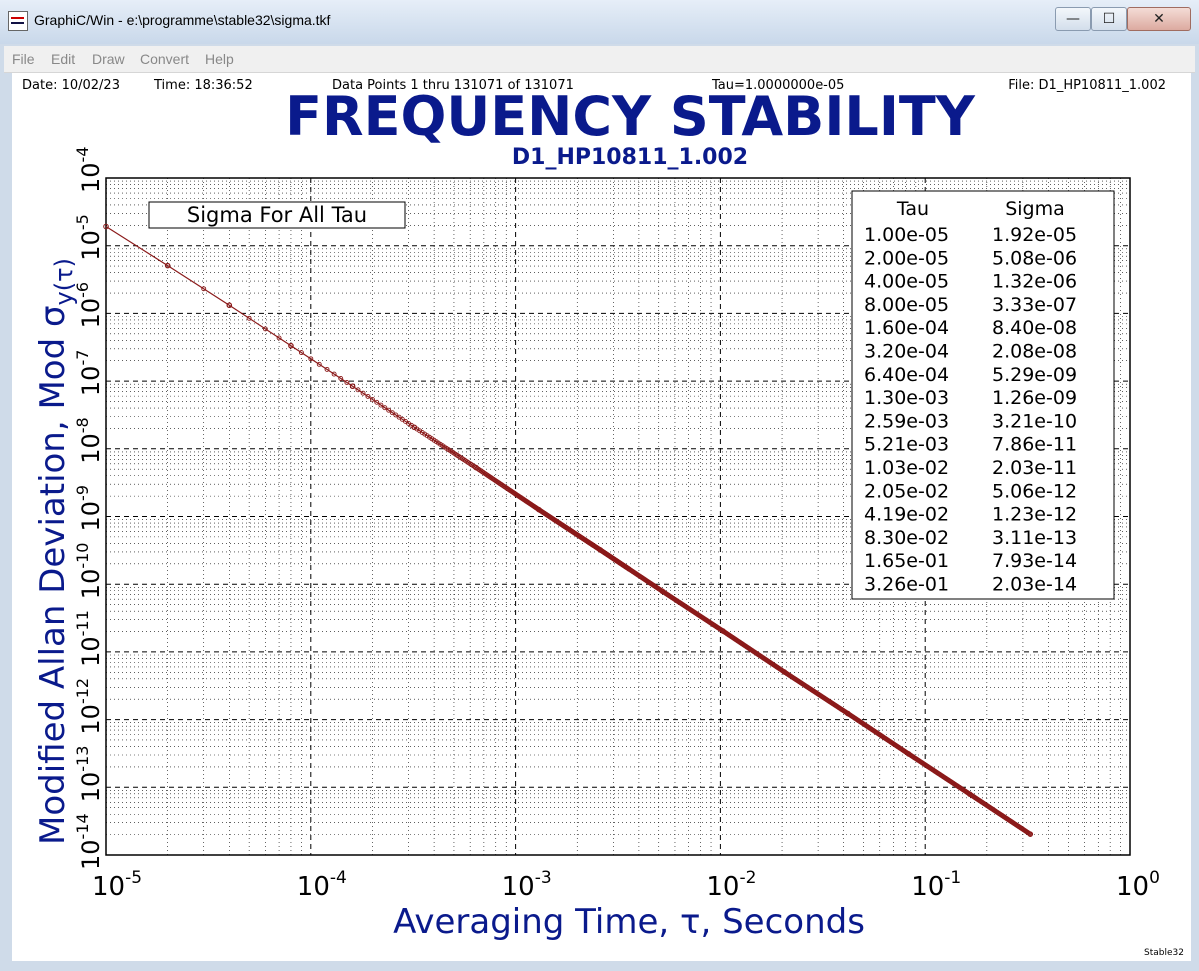  I want to click on table-cell-sigma: 1.26e-09, so click(1034, 398).